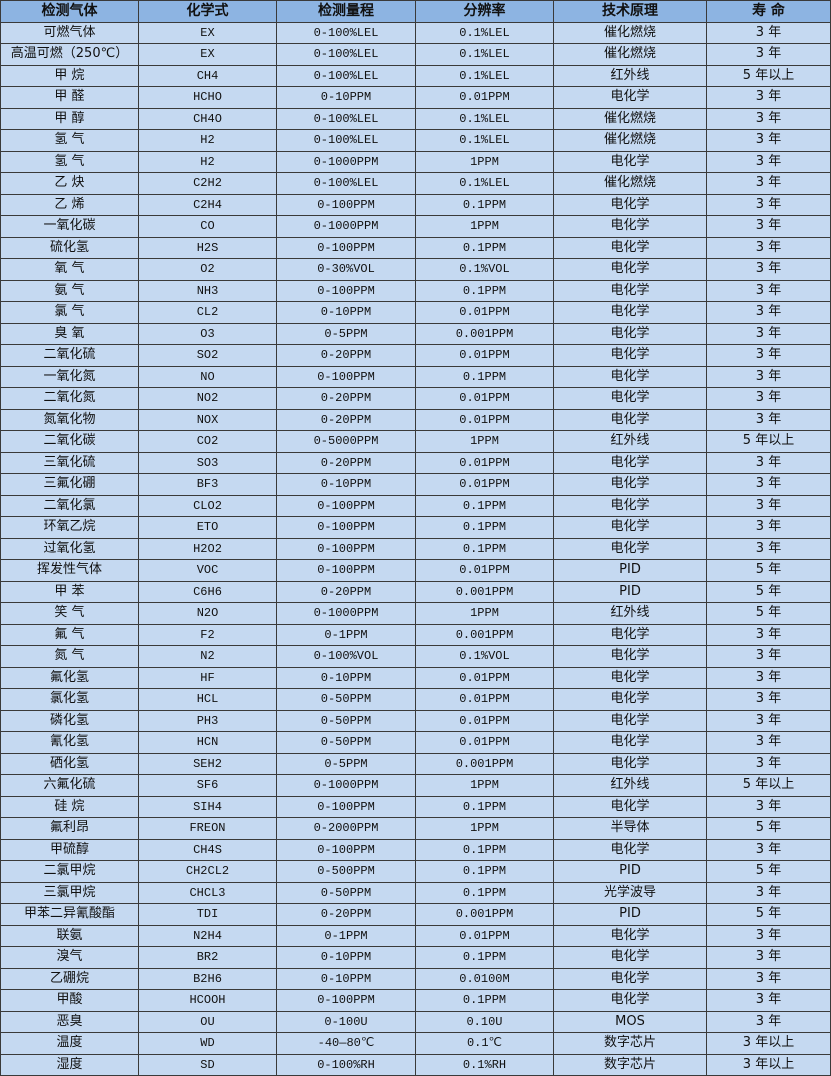 The image size is (831, 1076). I want to click on gas-cell: 氟利昂, so click(69, 828).